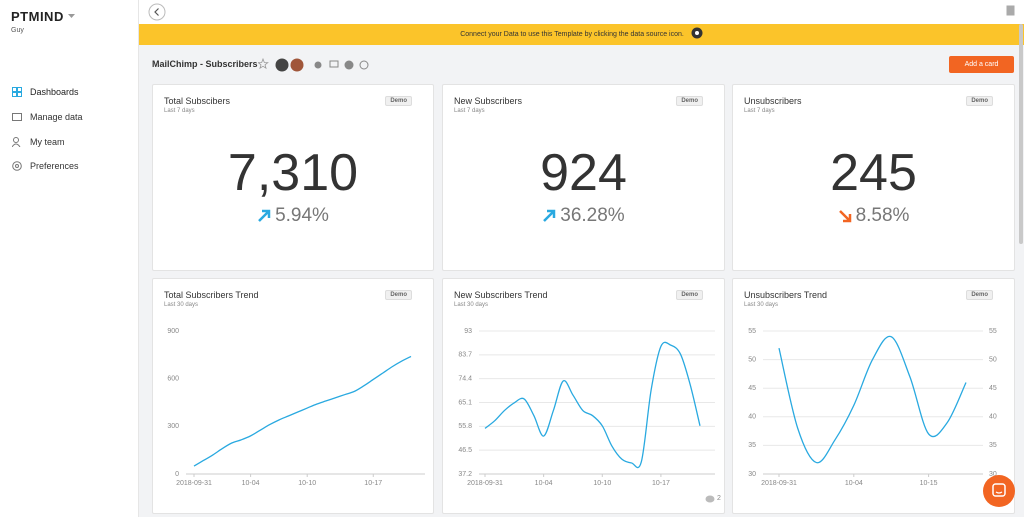  I want to click on kpi-card: Unsubscribers Last 7 days Demo 245 8.58%, so click(873, 177).